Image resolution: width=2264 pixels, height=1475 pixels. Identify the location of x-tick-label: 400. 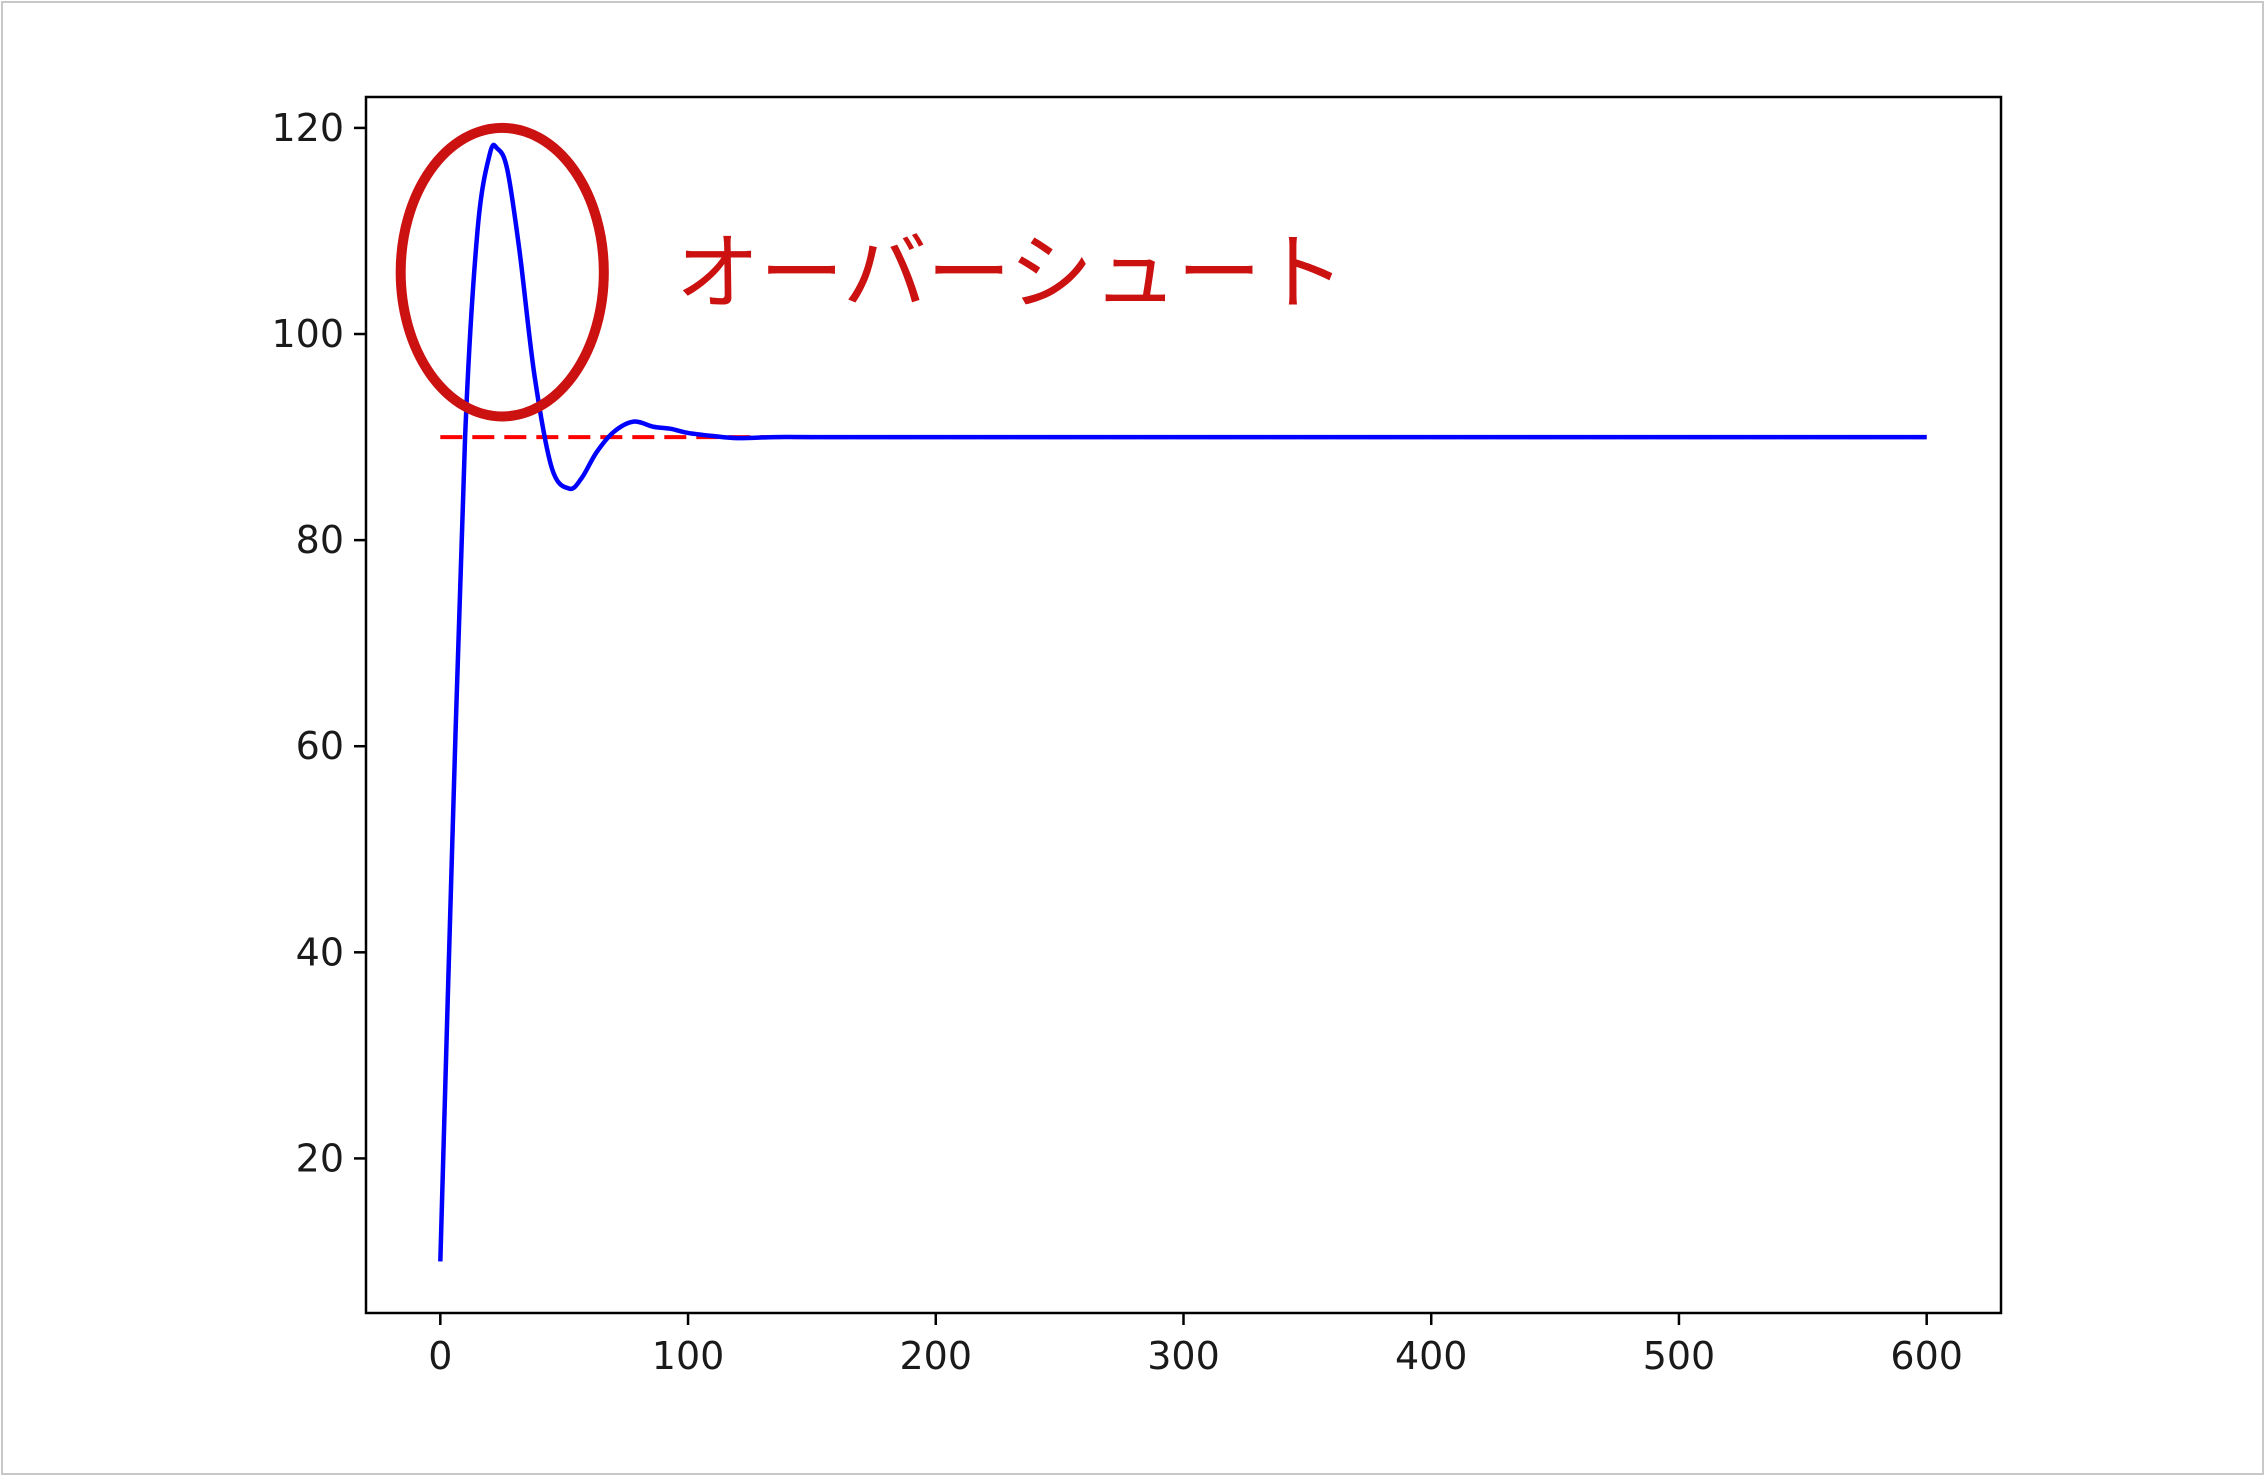
(1431, 1356).